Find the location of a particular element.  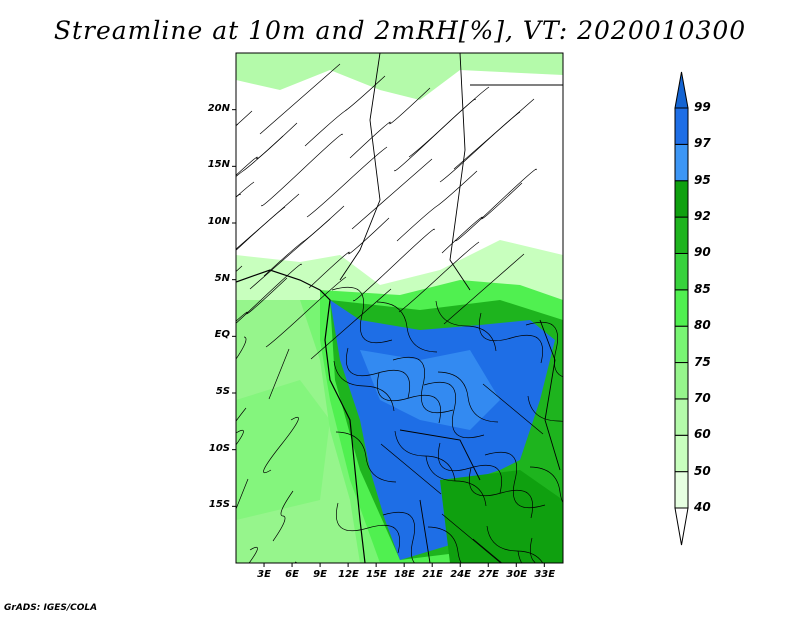

lon-label: 30E is located at coordinates (517, 574).